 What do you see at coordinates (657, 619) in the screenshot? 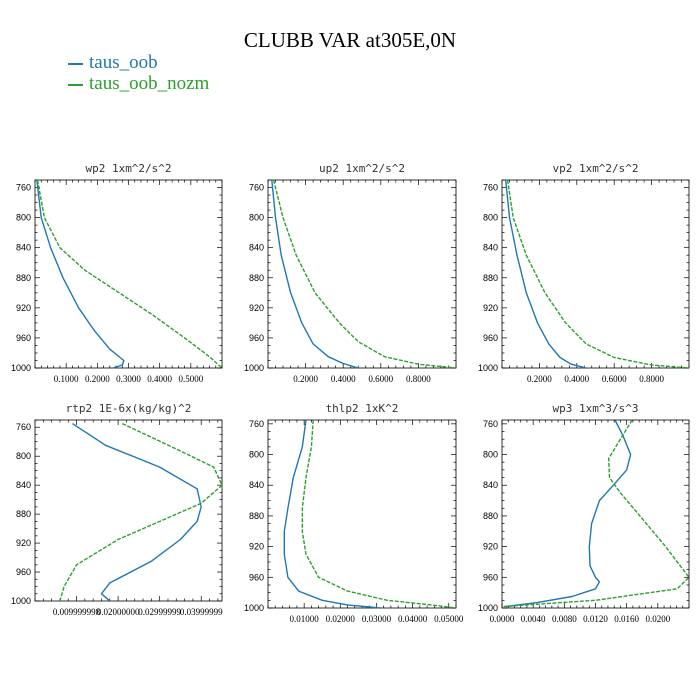
I see `x-tick-label: 0.0200` at bounding box center [657, 619].